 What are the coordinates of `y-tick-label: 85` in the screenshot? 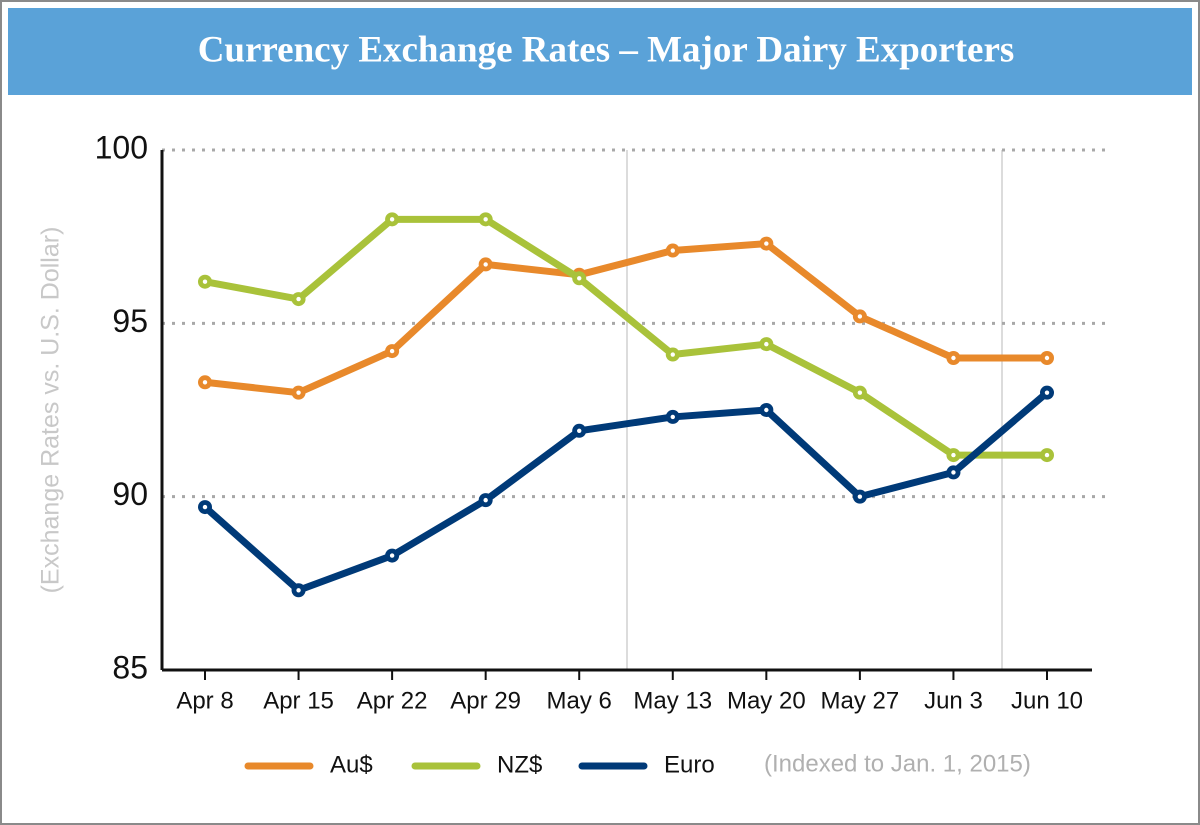 It's located at (130, 667).